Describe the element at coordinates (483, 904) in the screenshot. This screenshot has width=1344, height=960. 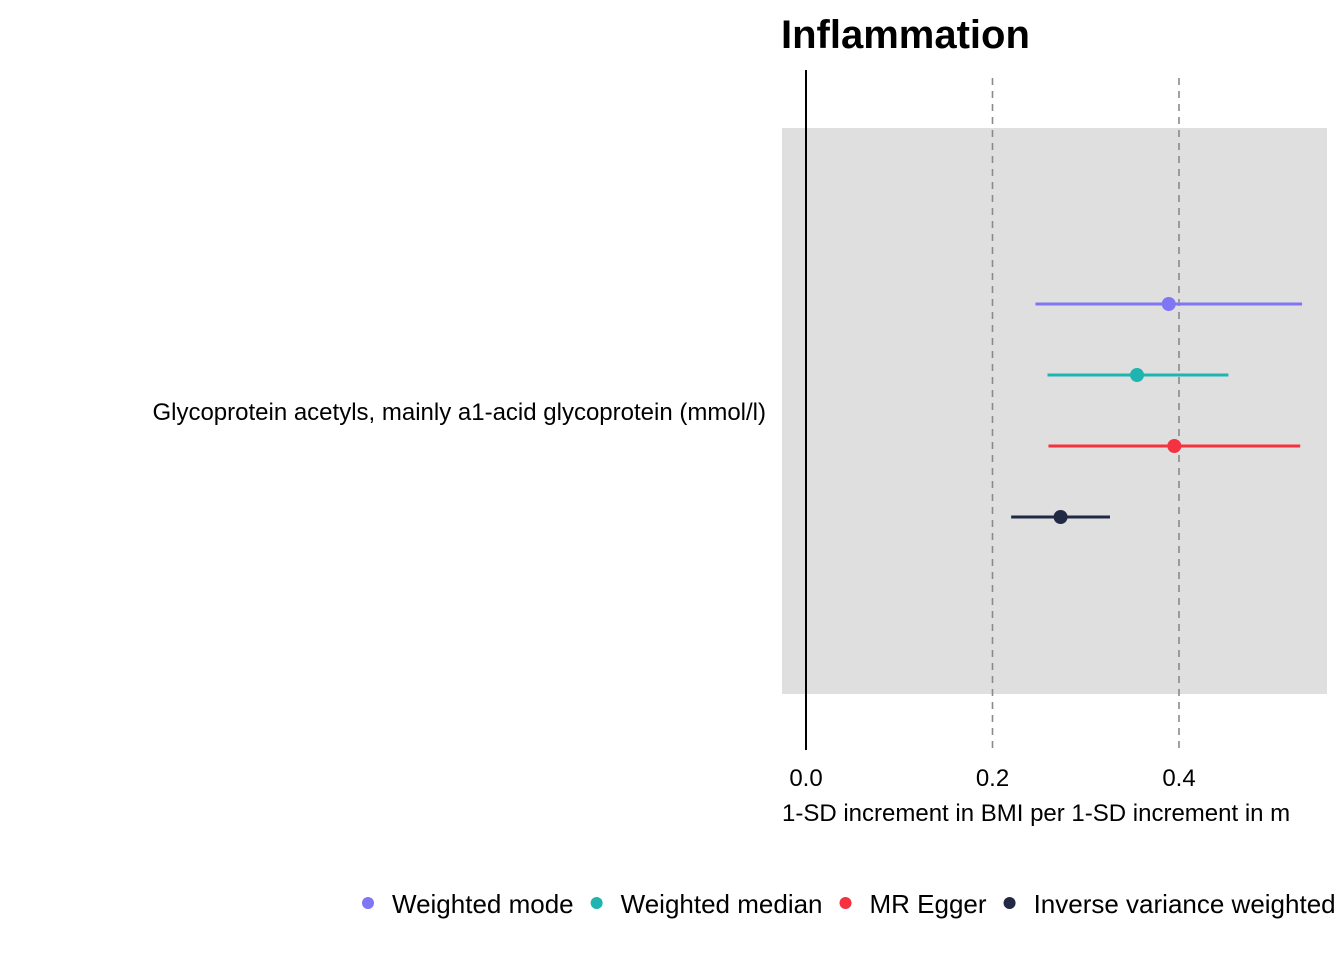
I see `legend-label: Weighted mode` at that location.